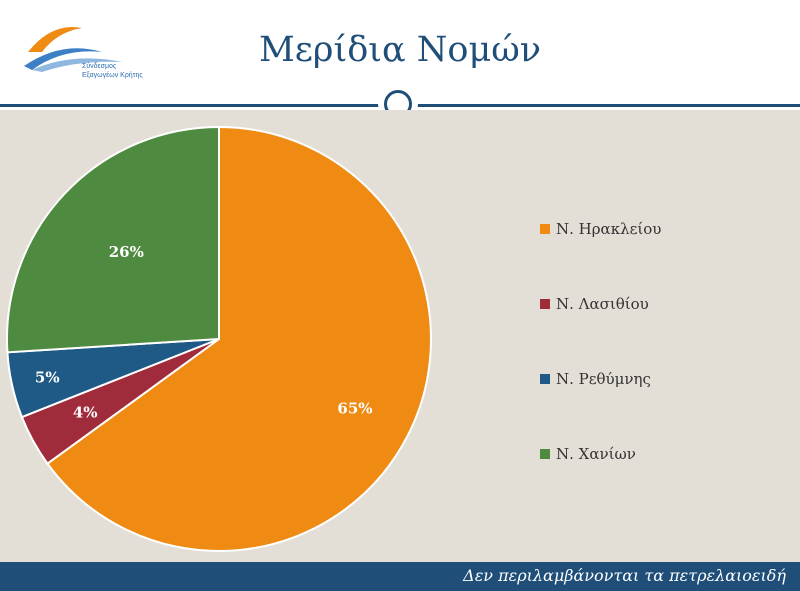 The width and height of the screenshot is (800, 591). I want to click on page-title: Μερίδια Νομών, so click(400, 50).